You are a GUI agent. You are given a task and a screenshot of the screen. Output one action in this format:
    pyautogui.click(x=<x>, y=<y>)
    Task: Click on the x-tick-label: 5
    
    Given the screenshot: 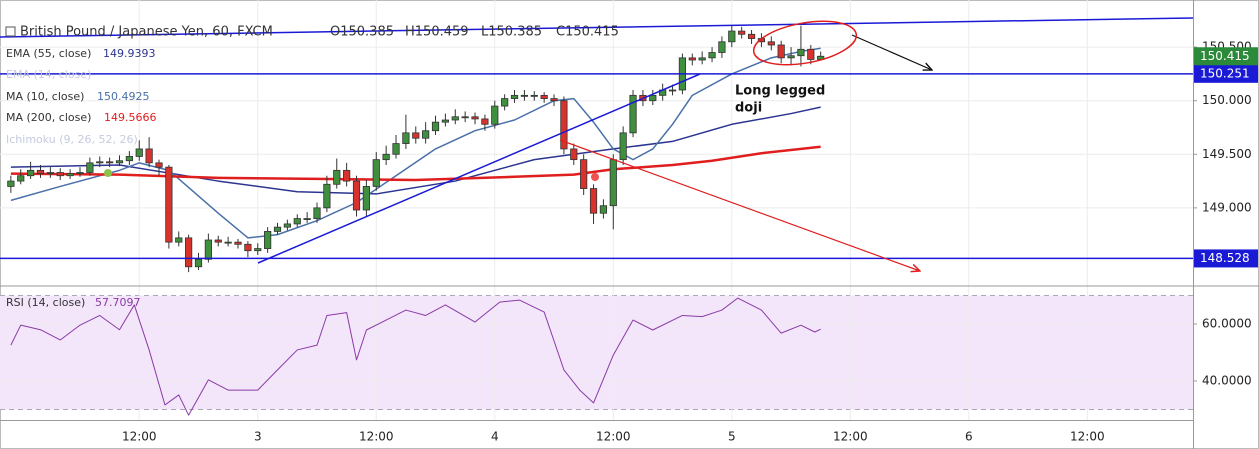 What is the action you would take?
    pyautogui.click(x=732, y=437)
    